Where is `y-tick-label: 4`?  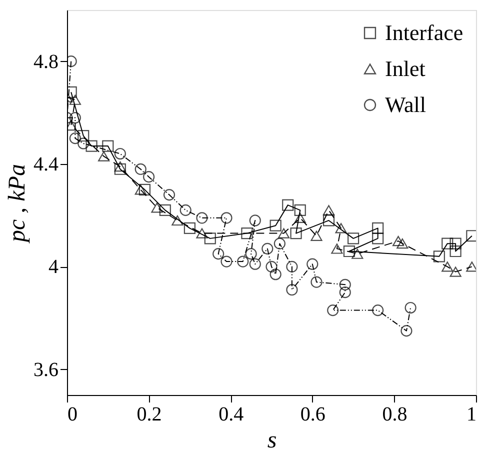
y-tick-label: 4 is located at coordinates (53, 267).